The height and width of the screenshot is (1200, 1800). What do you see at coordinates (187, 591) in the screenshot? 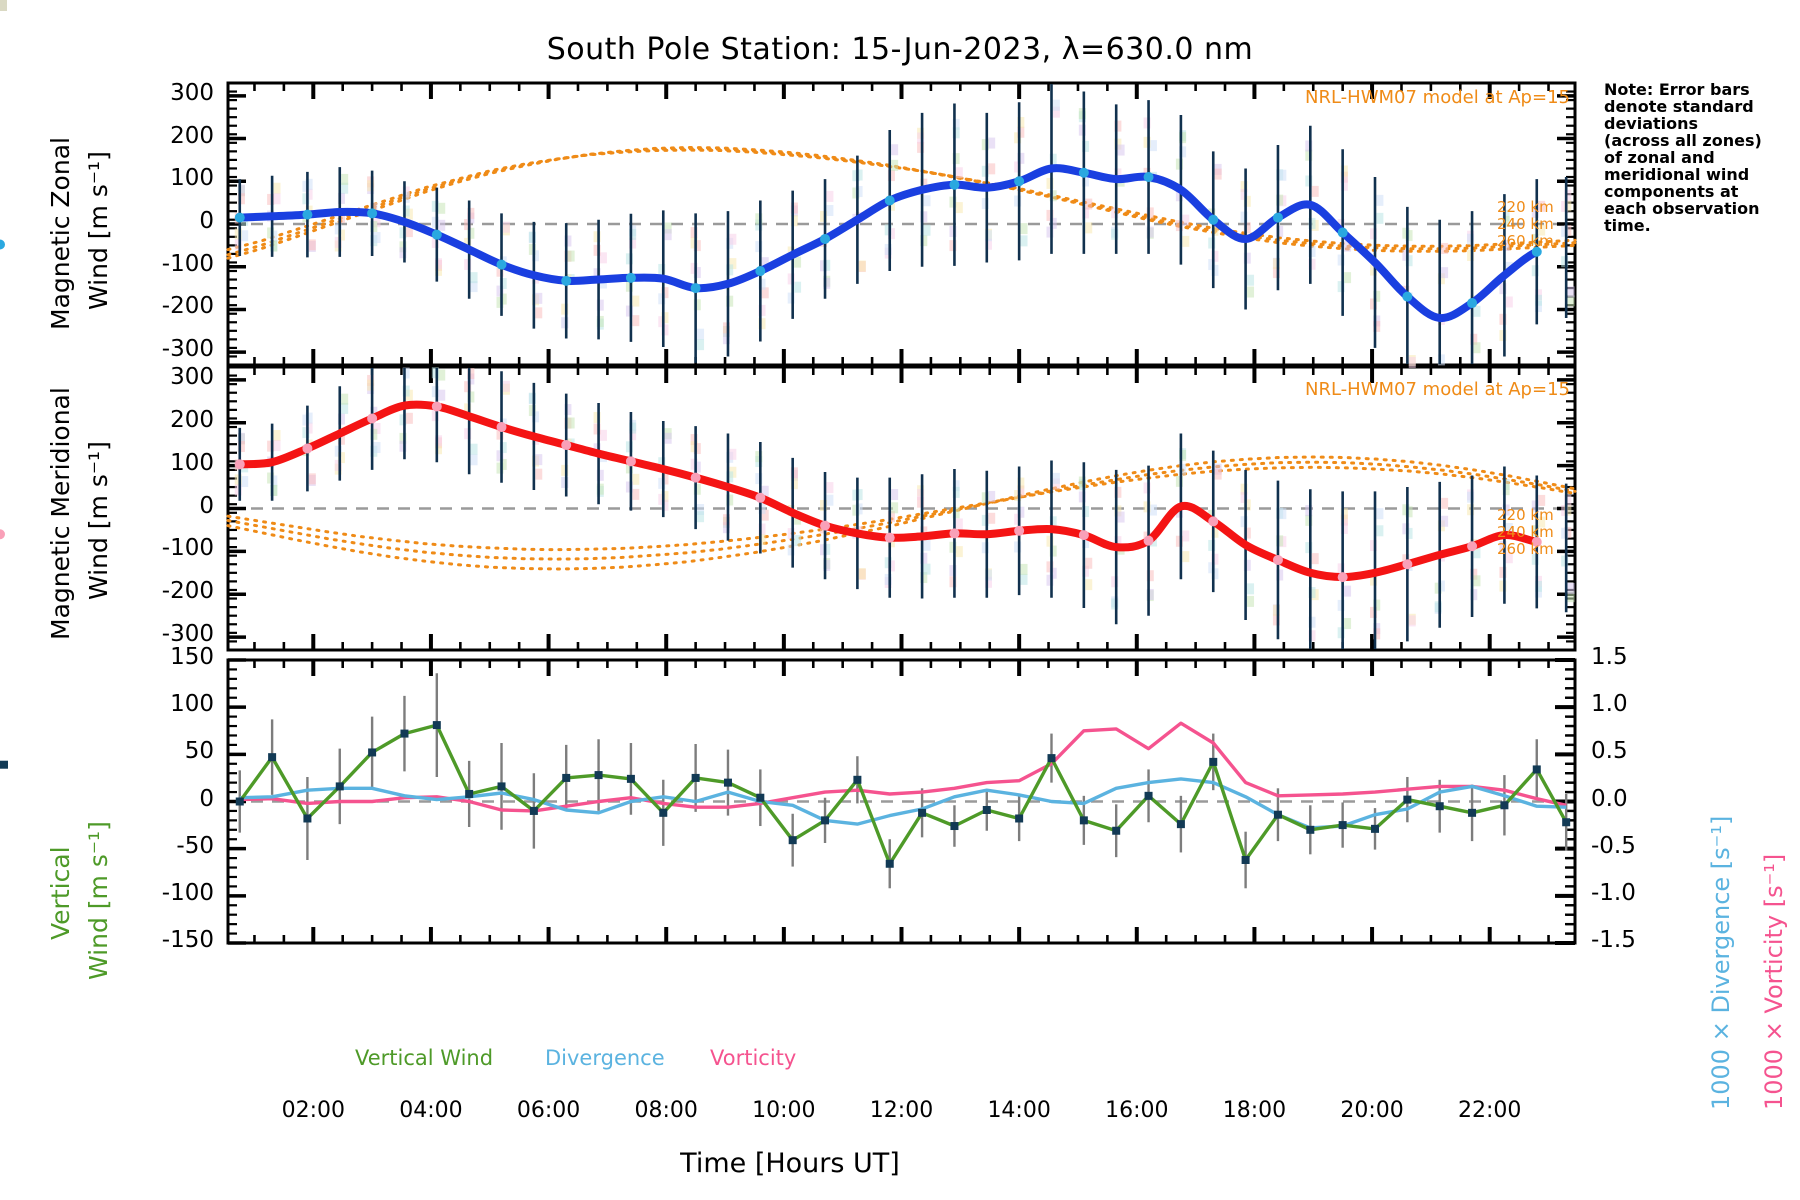
I see `ytick-1--200: -200` at bounding box center [187, 591].